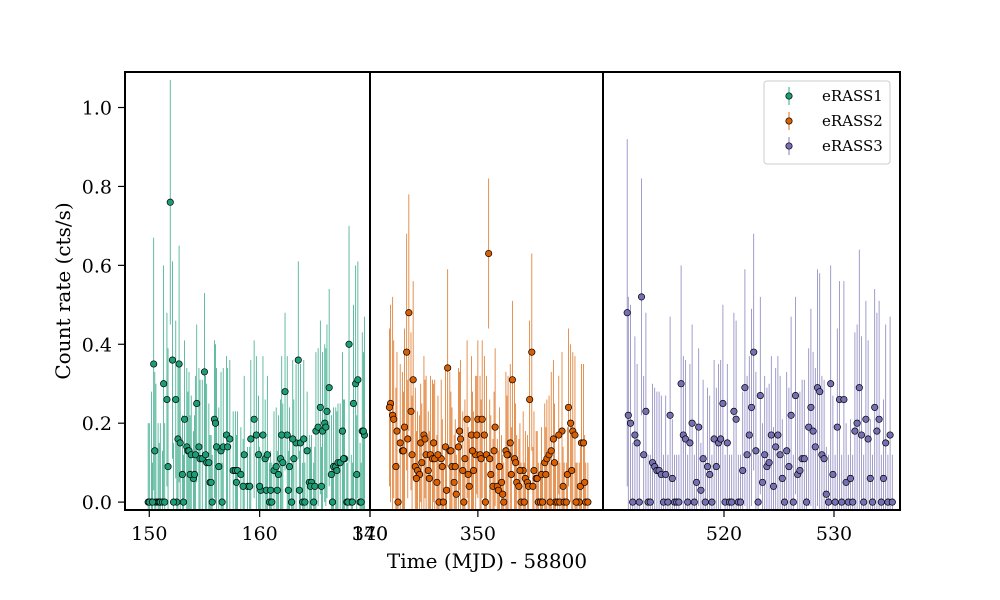 This screenshot has width=1000, height=600. Describe the element at coordinates (852, 96) in the screenshot. I see `legend-label: eRASS1` at that location.